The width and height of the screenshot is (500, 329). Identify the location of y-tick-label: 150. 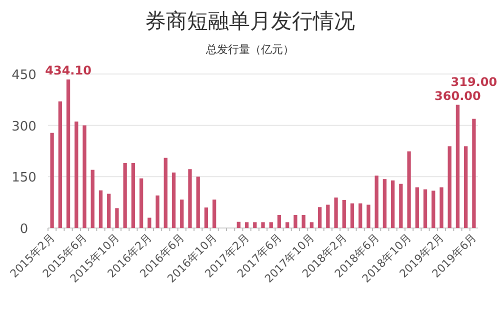
(24, 178).